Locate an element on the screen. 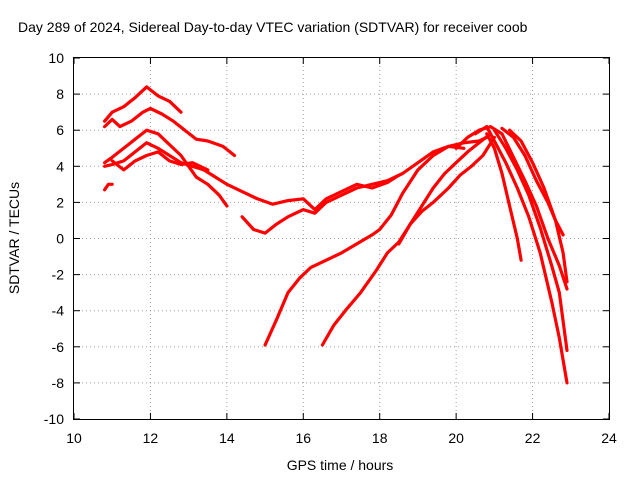 Image resolution: width=640 pixels, height=480 pixels. y-tick-label: 2 is located at coordinates (60, 202).